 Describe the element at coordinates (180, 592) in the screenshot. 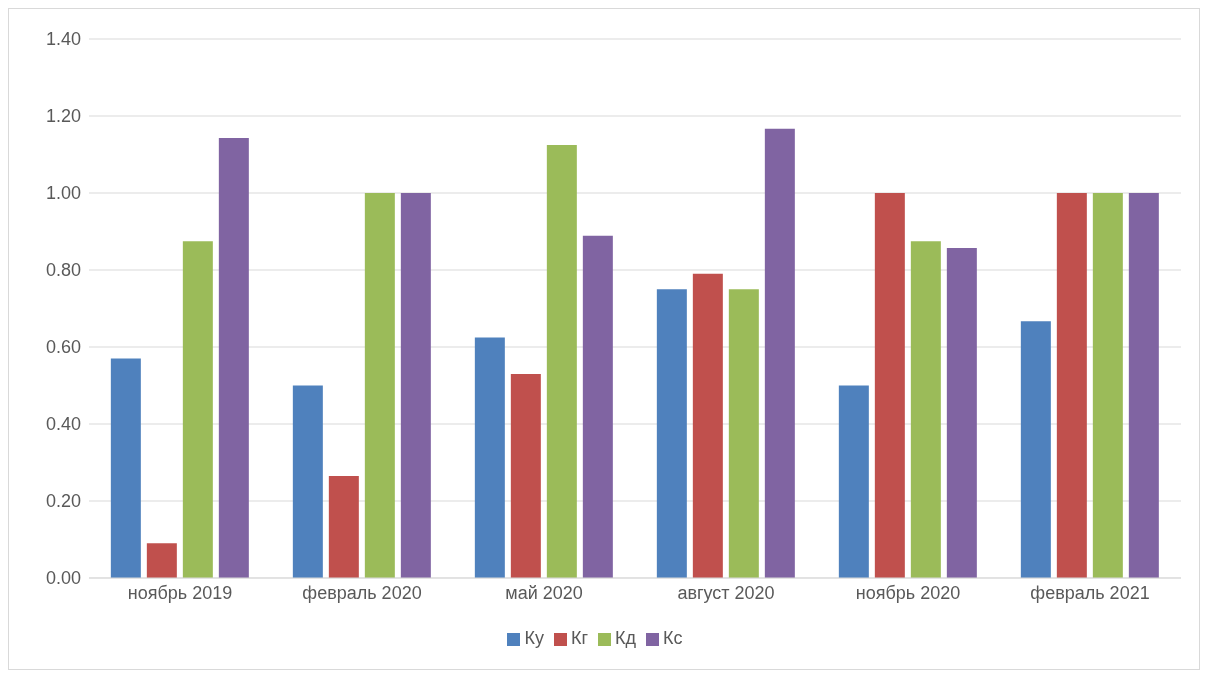

I see `x-tick-label: ноябрь 2019` at that location.